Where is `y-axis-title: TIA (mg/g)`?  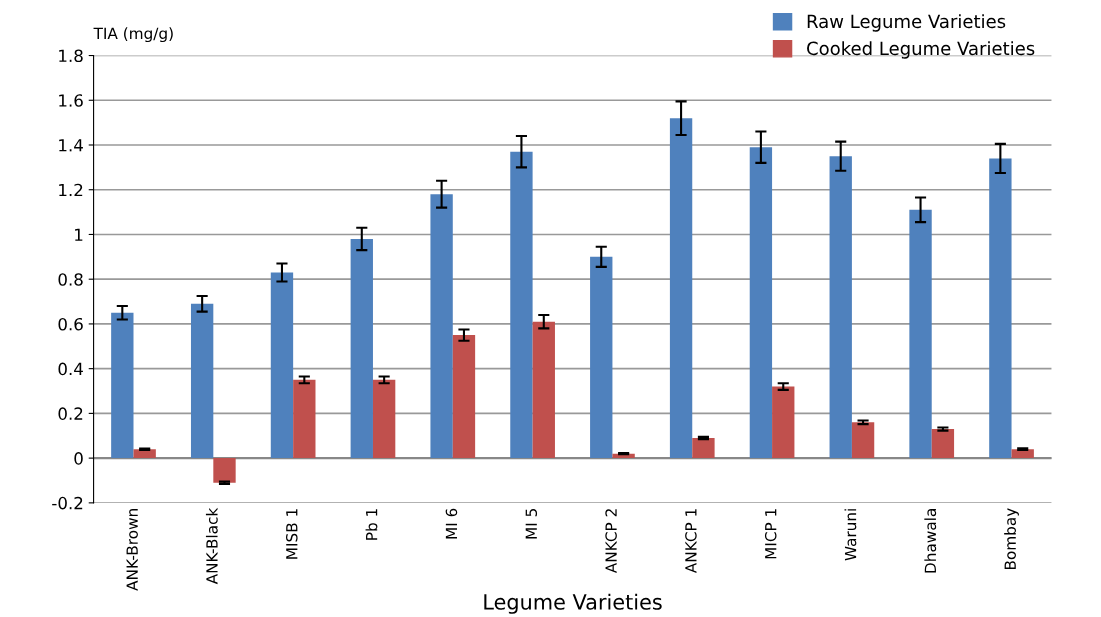 y-axis-title: TIA (mg/g) is located at coordinates (133, 35).